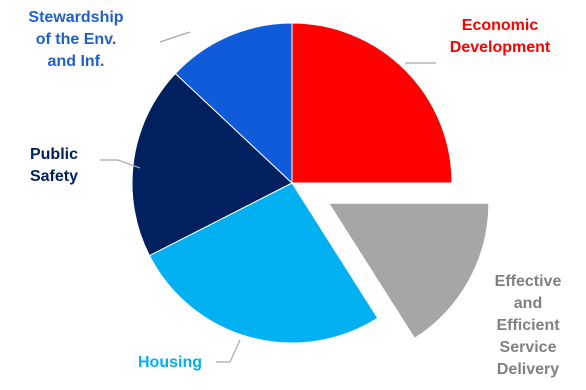  What do you see at coordinates (54, 165) in the screenshot?
I see `slice-label-public-safety: Public Safety` at bounding box center [54, 165].